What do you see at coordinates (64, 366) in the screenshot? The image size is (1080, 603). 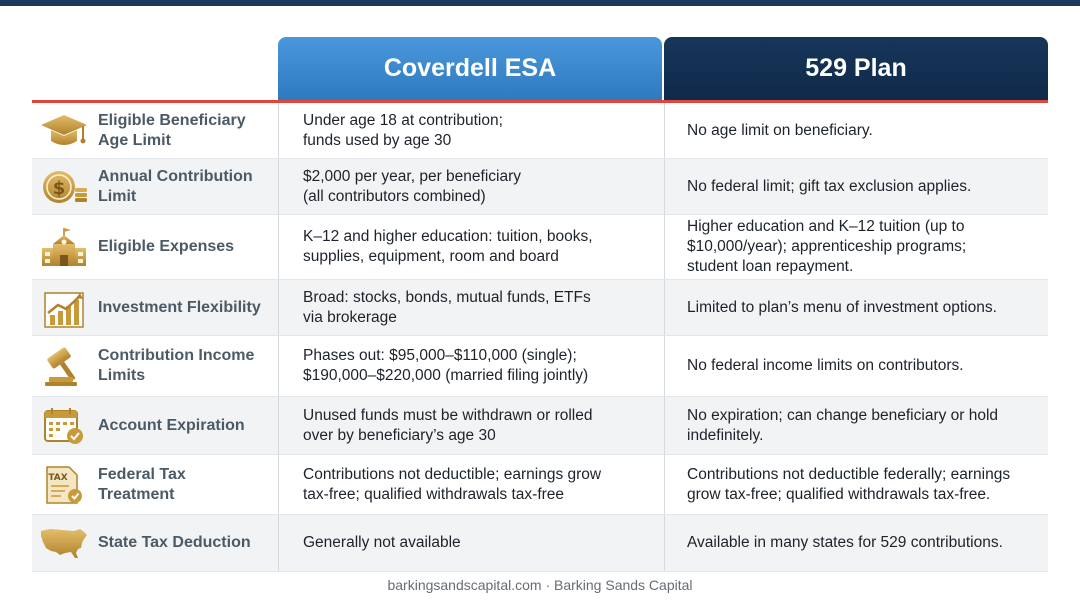 I see `gavel-icon` at bounding box center [64, 366].